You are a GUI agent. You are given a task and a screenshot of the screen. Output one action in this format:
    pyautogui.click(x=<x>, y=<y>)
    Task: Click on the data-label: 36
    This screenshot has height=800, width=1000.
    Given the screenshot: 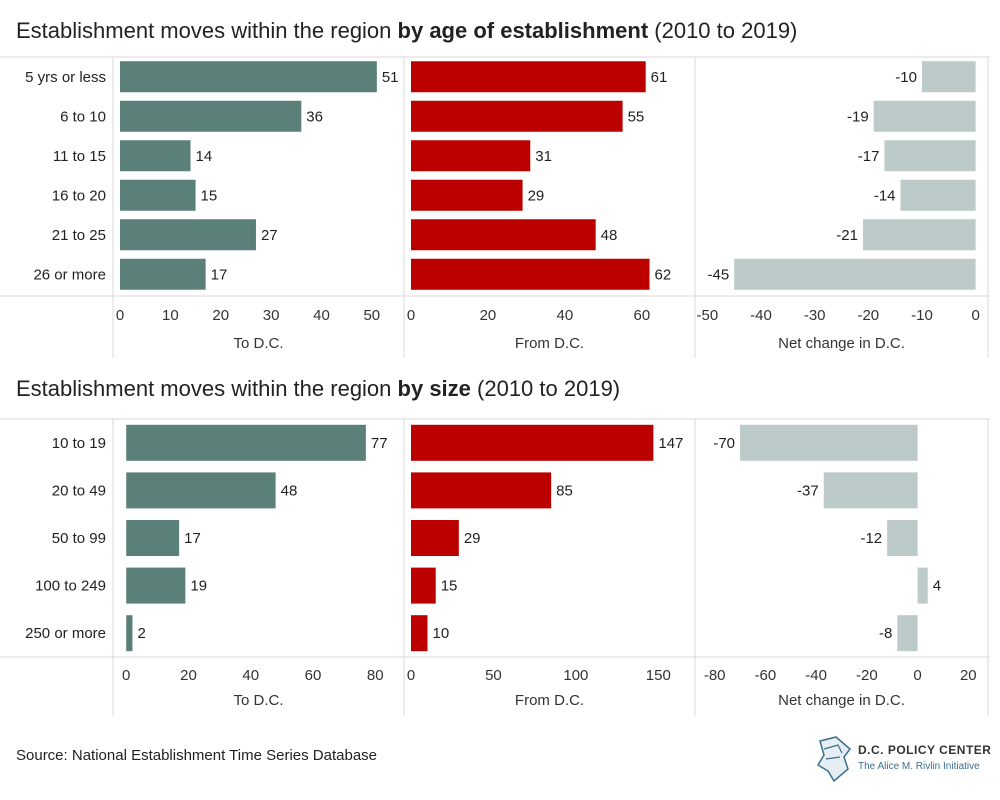 What is the action you would take?
    pyautogui.click(x=314, y=116)
    